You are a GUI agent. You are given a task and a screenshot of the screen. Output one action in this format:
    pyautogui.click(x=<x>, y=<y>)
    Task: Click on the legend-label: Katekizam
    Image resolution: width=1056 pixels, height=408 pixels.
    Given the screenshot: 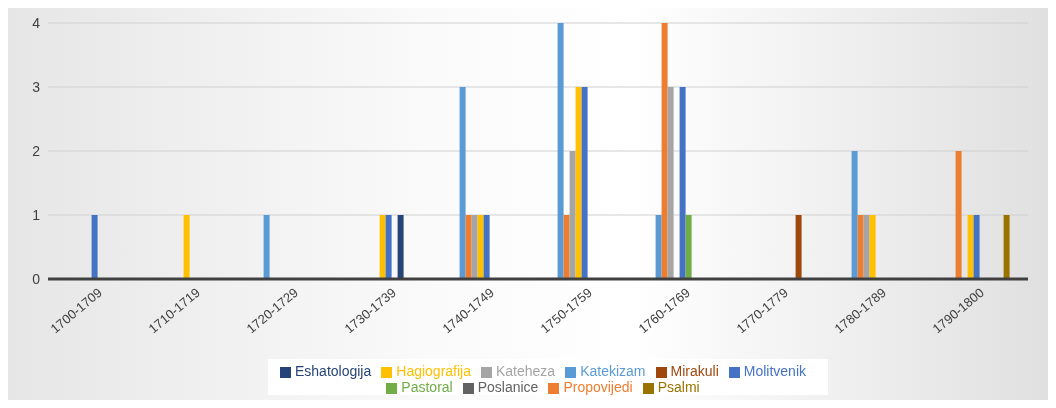 What is the action you would take?
    pyautogui.click(x=613, y=371)
    